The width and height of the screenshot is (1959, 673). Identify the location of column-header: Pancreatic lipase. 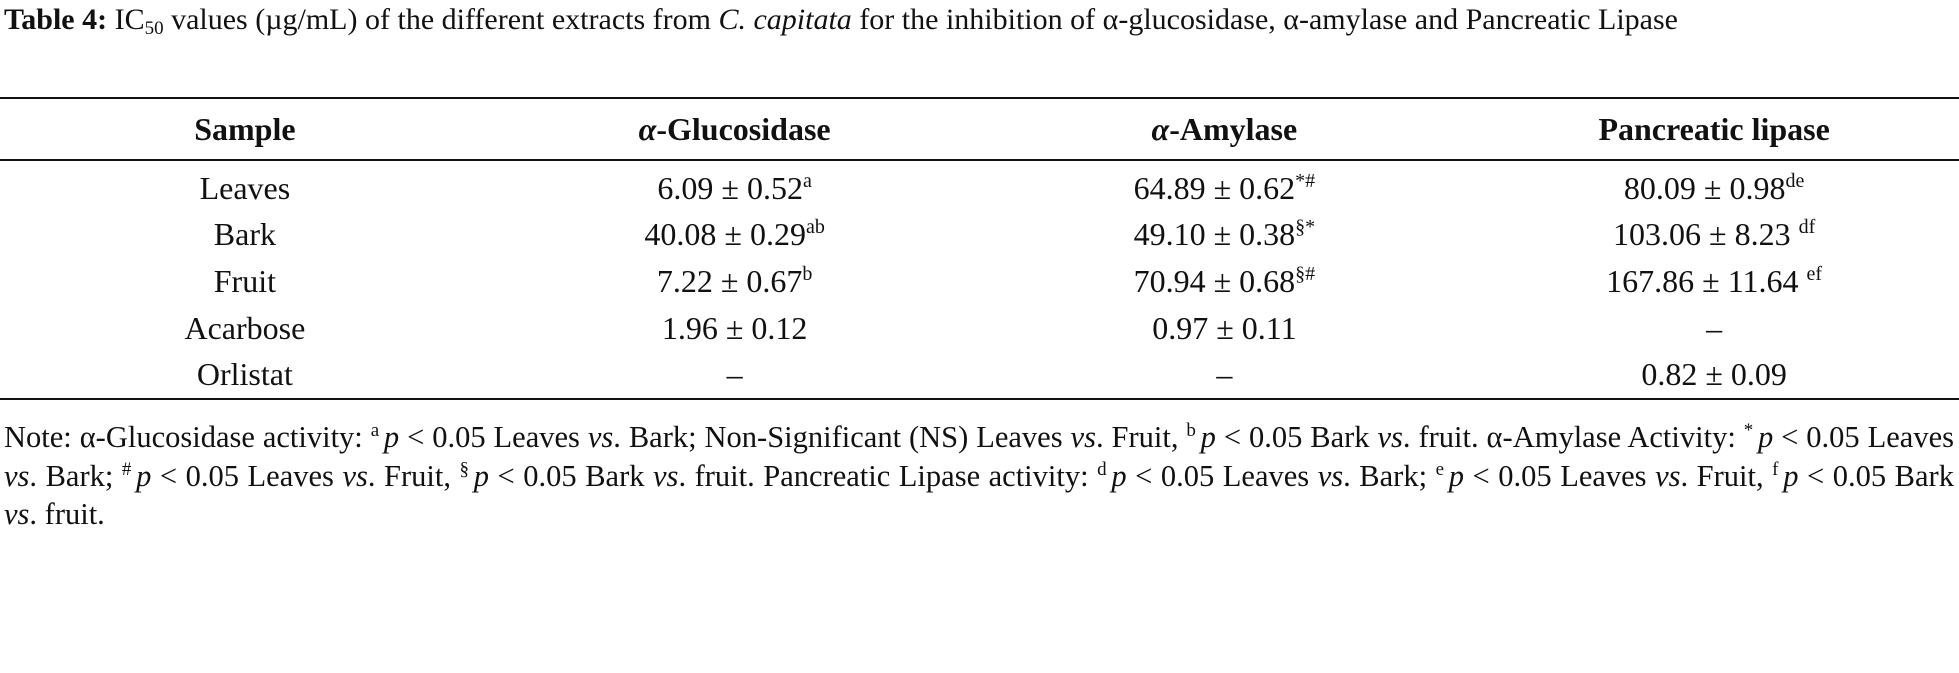
(1714, 129).